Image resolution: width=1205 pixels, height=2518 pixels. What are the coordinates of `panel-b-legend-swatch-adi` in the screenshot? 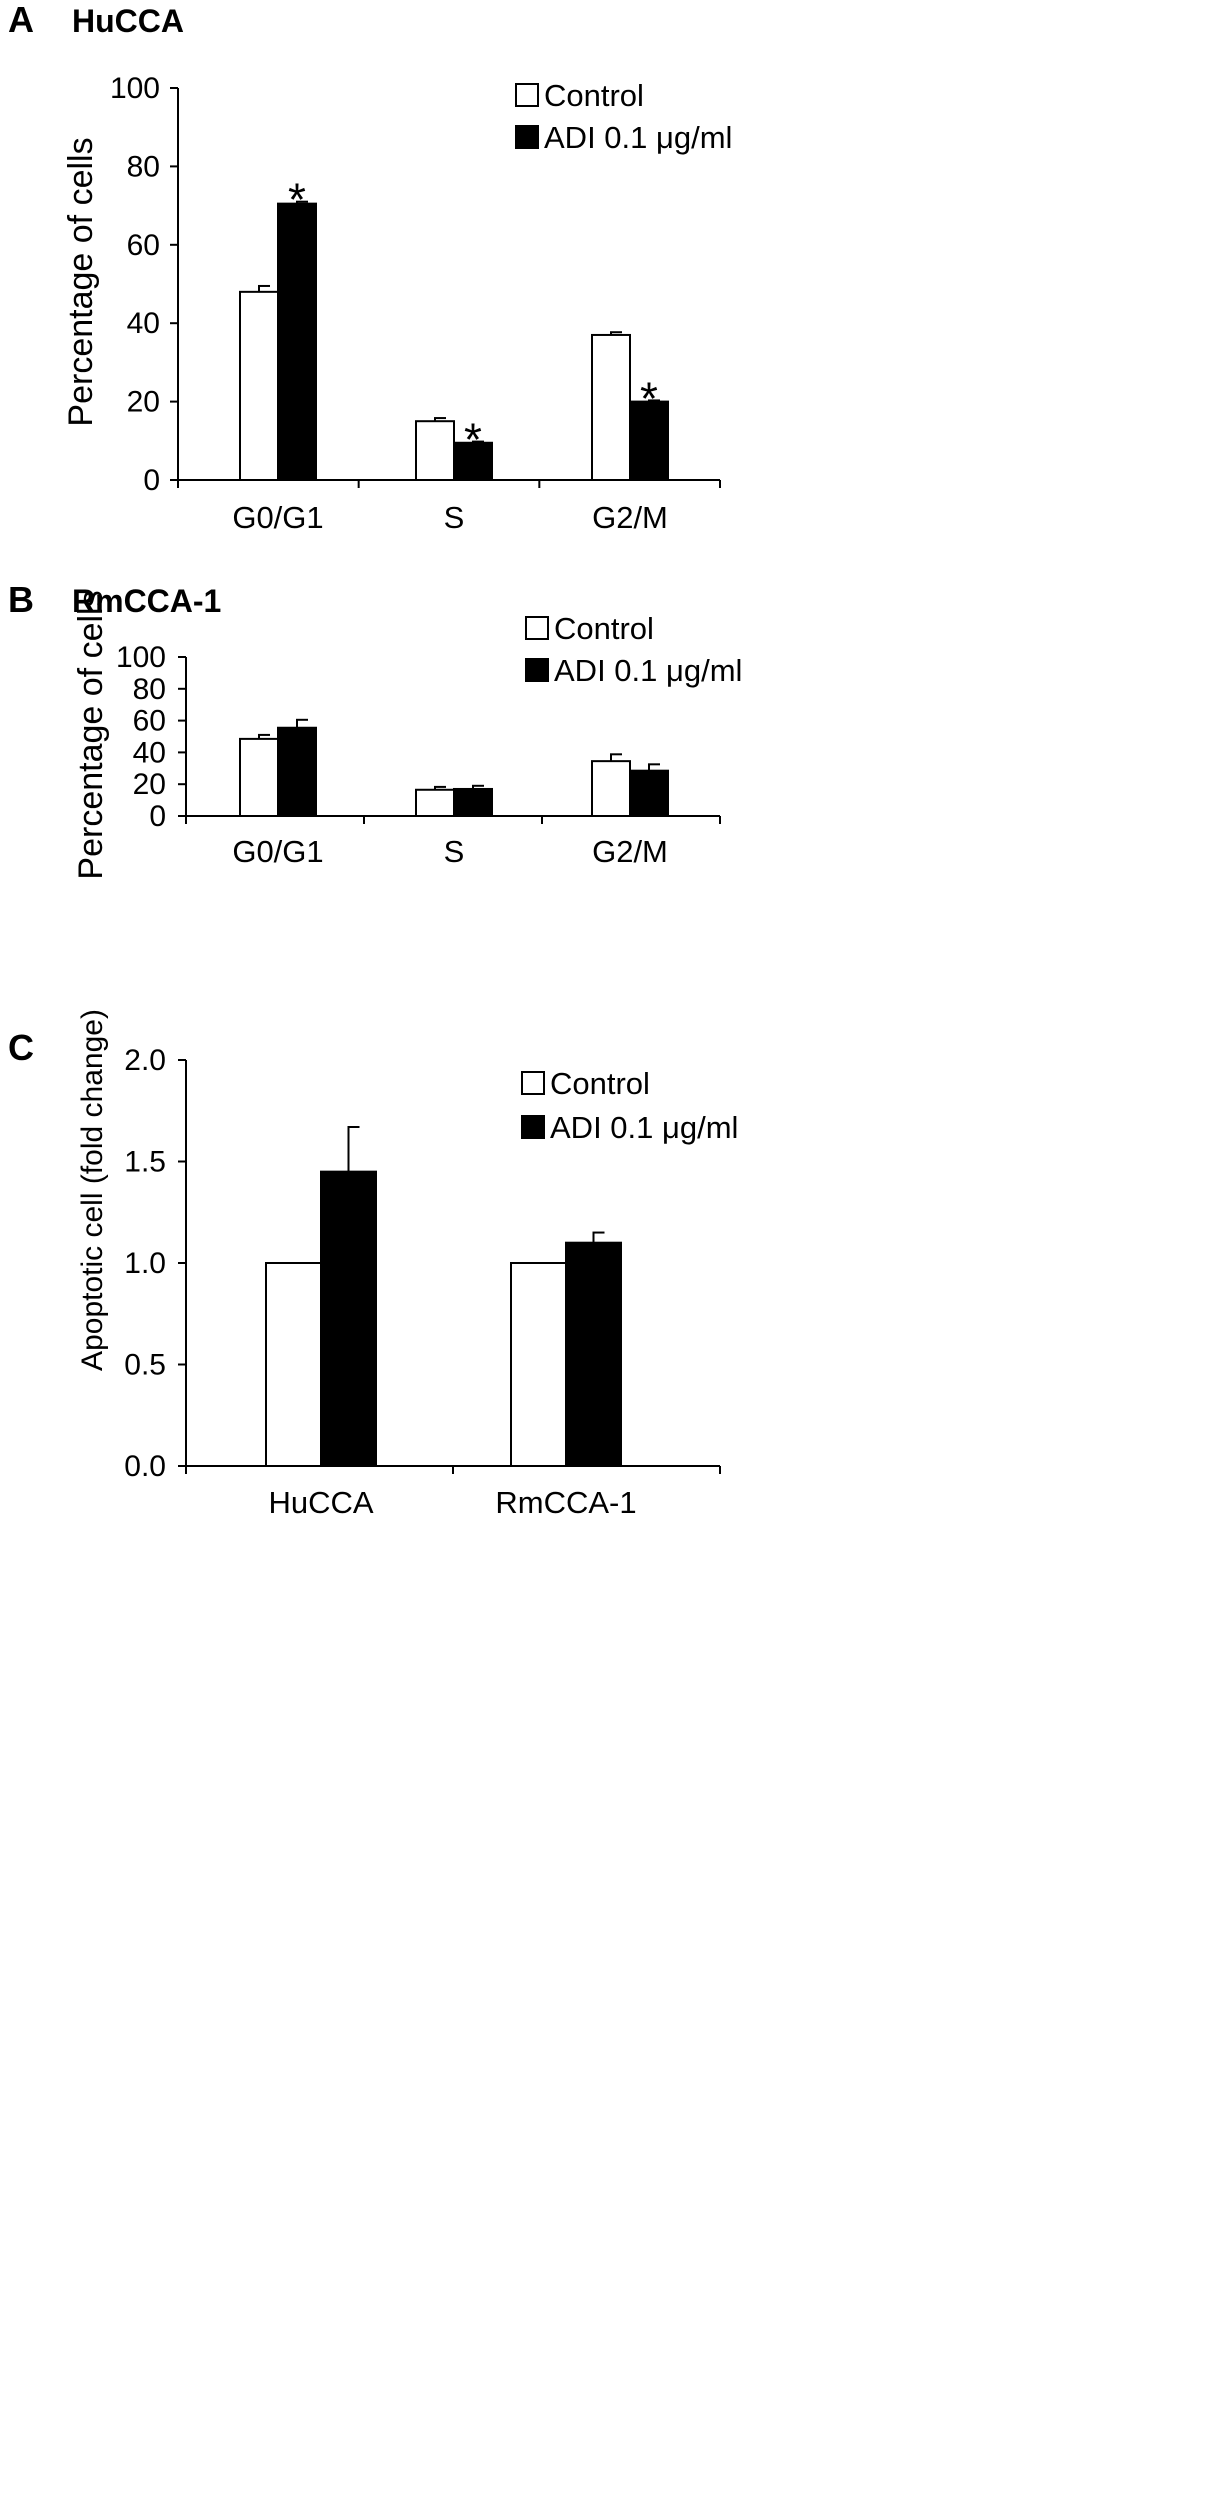 It's located at (537, 670).